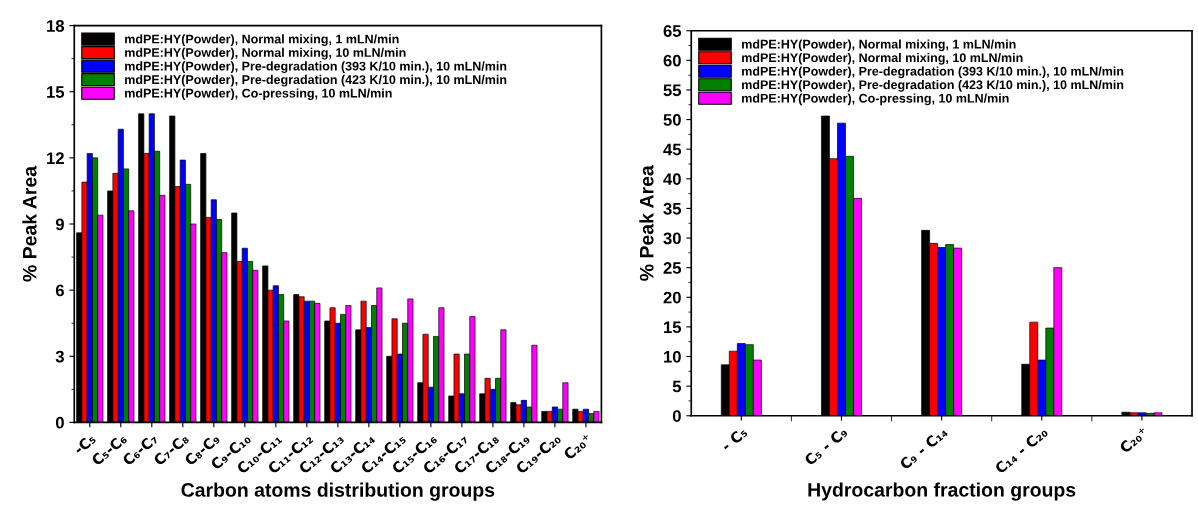  What do you see at coordinates (672, 268) in the screenshot?
I see `y-tick-label: 25` at bounding box center [672, 268].